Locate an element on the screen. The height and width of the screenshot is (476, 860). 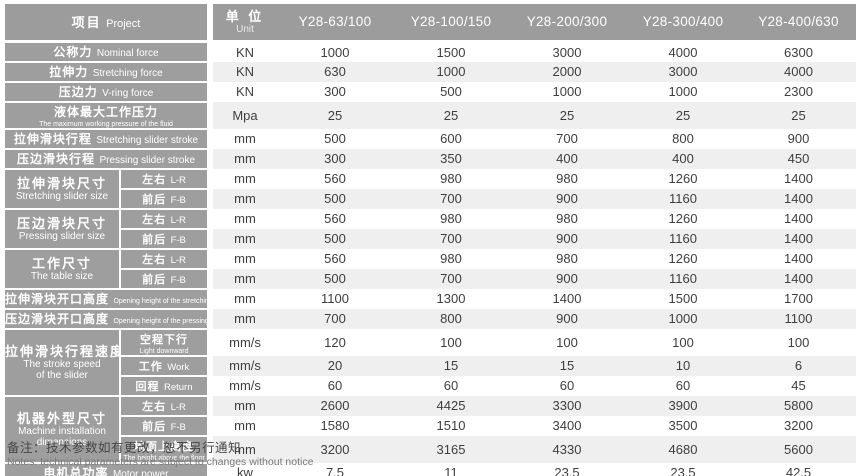
table-row: 工作 Work mm/s 20 15 15 10 6 is located at coordinates (430, 366).